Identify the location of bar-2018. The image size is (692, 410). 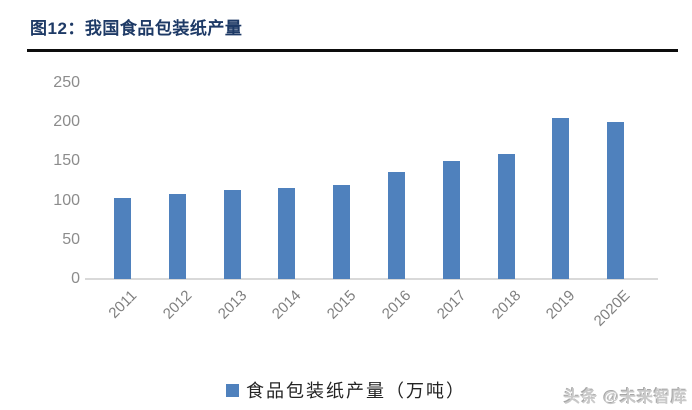
(506, 216).